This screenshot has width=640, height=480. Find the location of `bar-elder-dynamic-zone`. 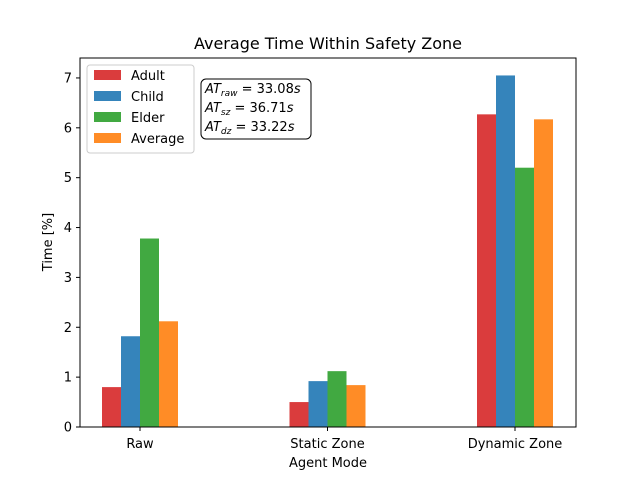

bar-elder-dynamic-zone is located at coordinates (524, 297).